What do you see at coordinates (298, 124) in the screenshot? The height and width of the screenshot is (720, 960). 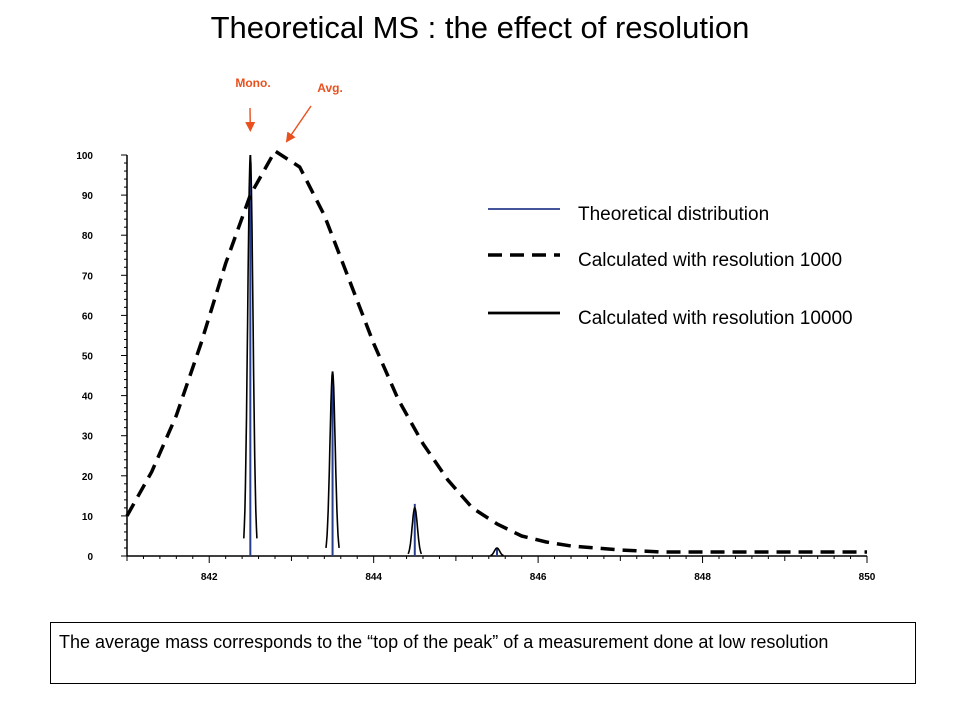 I see `annotation-avg-arrow` at bounding box center [298, 124].